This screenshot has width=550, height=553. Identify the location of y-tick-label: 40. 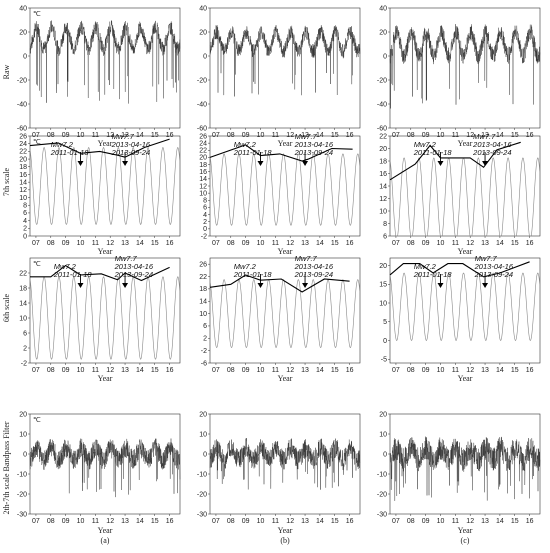
(23, 8).